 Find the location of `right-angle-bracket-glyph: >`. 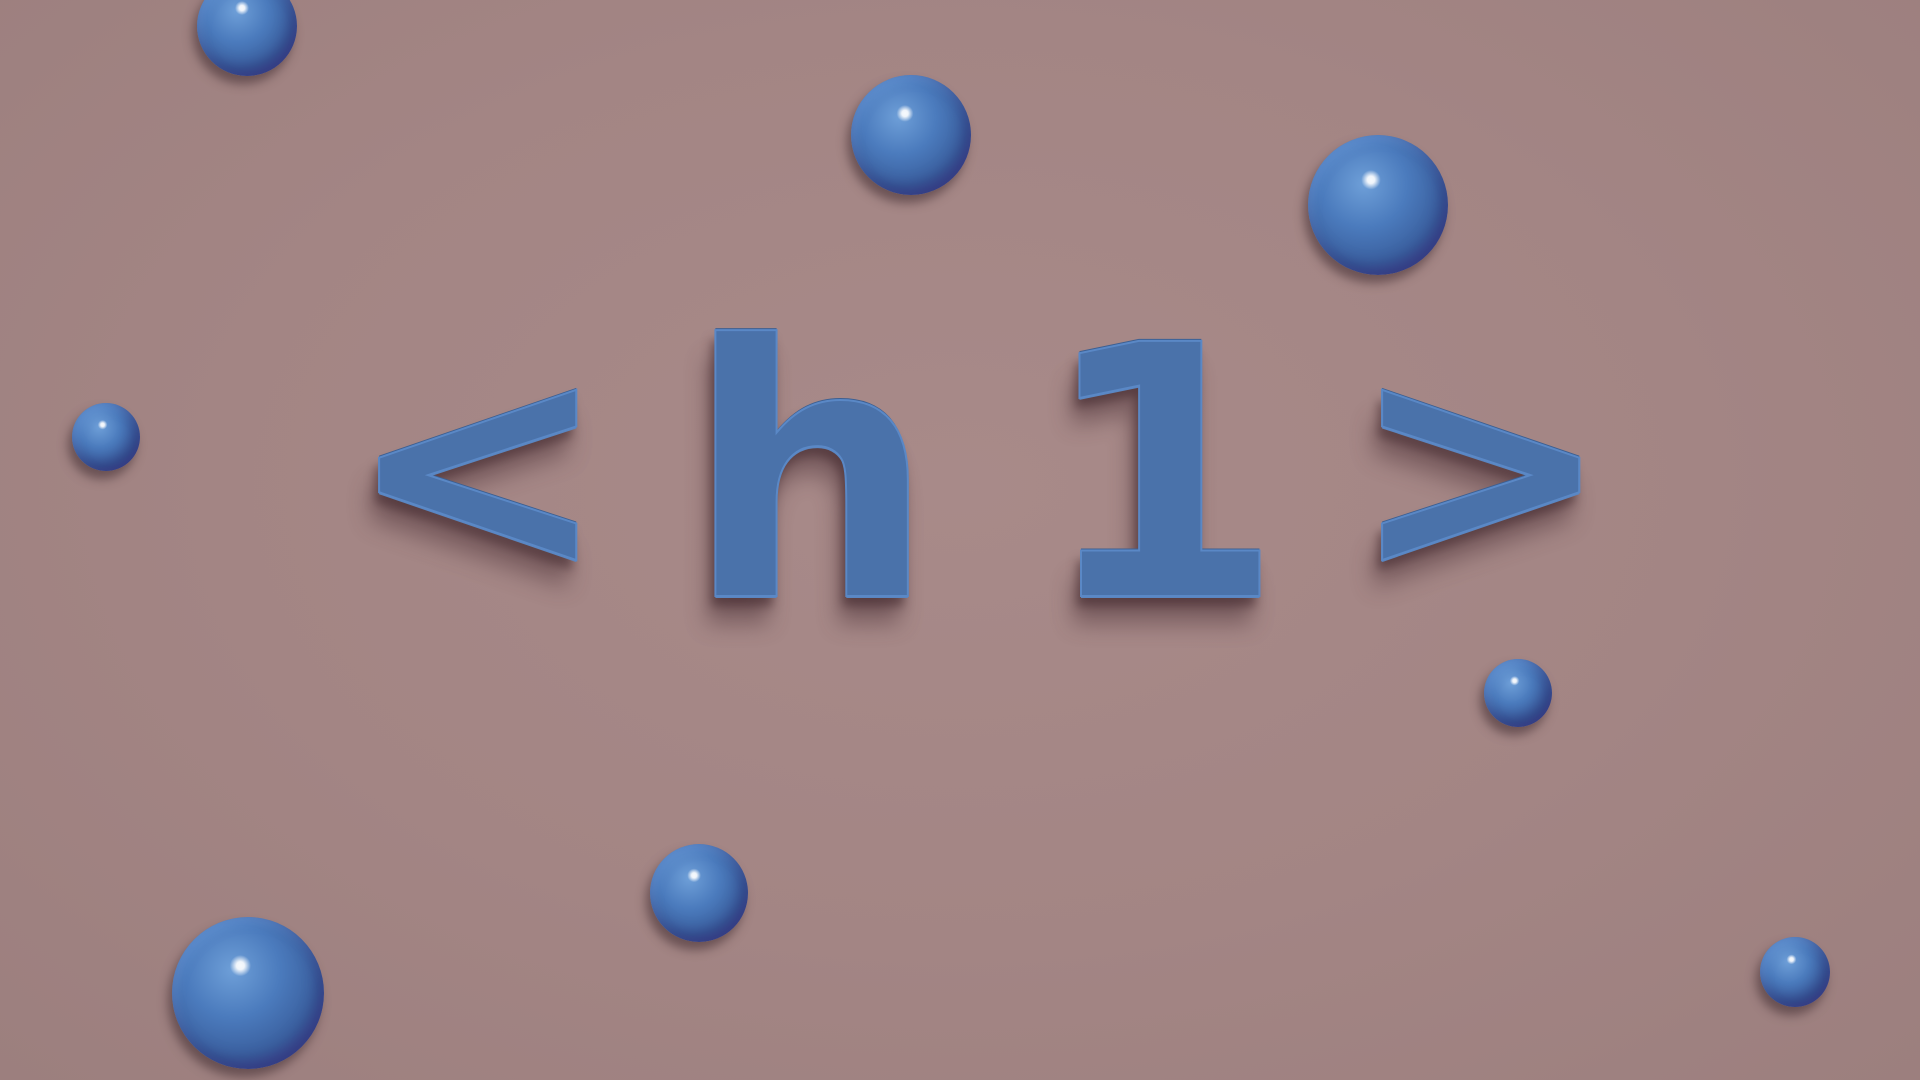

right-angle-bracket-glyph: > is located at coordinates (1481, 465).